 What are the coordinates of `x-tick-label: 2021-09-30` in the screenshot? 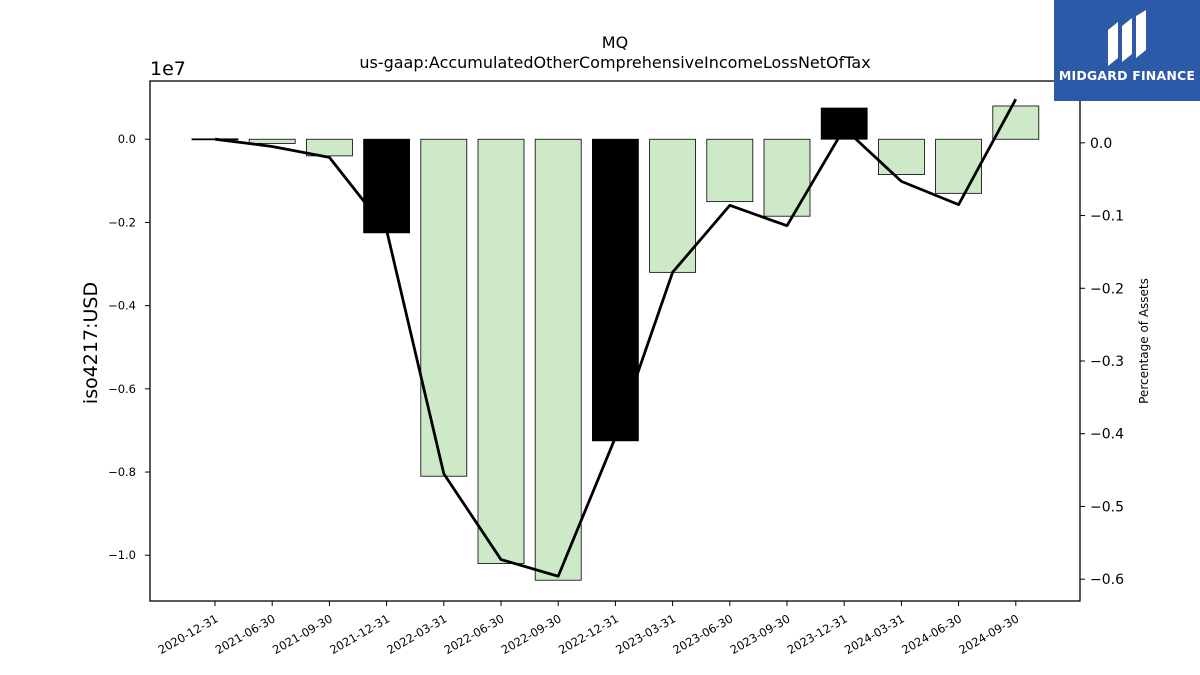 It's located at (302, 634).